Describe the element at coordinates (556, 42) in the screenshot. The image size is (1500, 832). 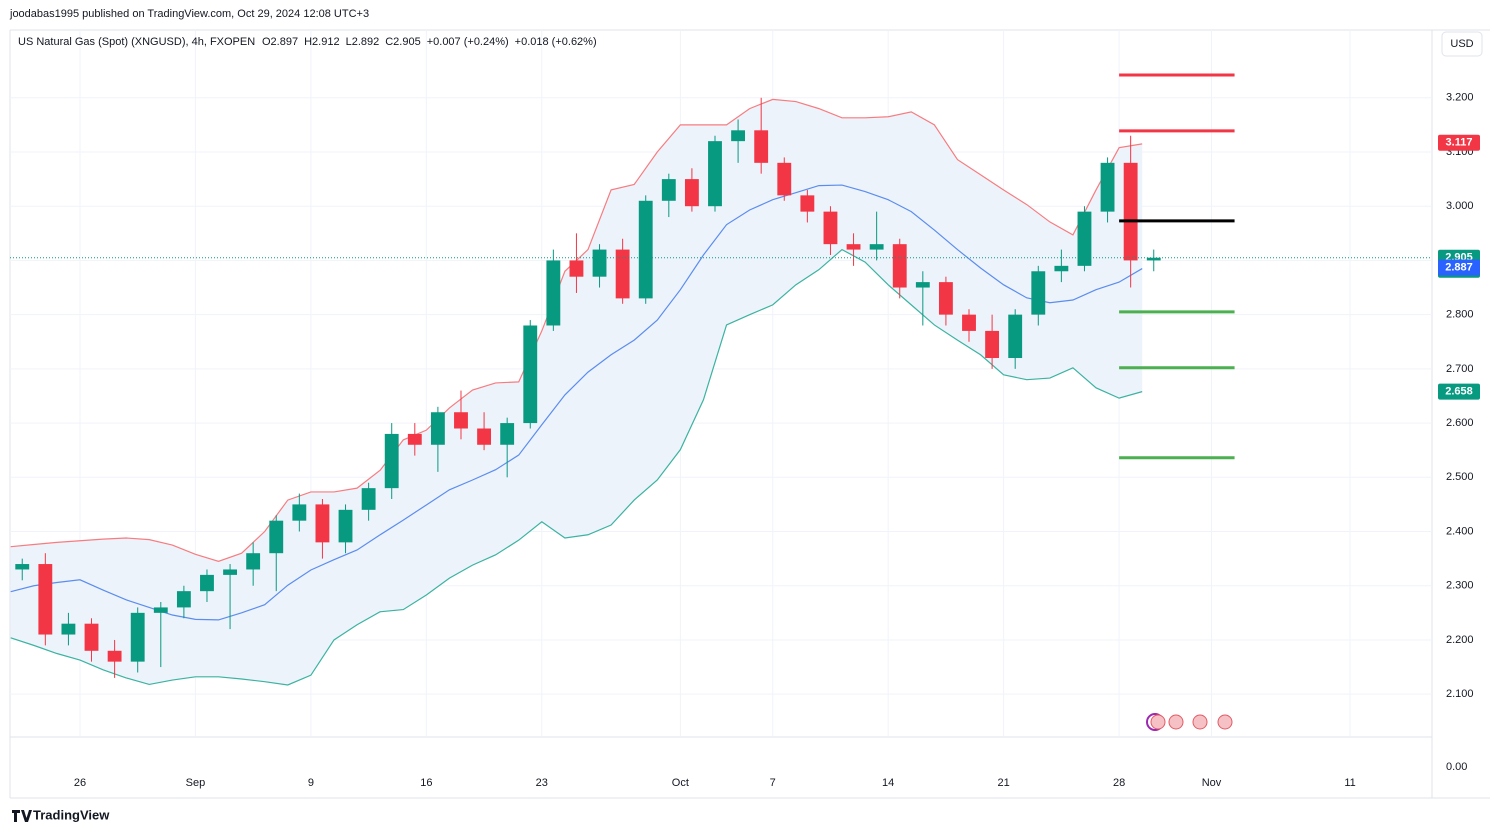
I see `ohlc-value: +0.018 (+0.62%)` at that location.